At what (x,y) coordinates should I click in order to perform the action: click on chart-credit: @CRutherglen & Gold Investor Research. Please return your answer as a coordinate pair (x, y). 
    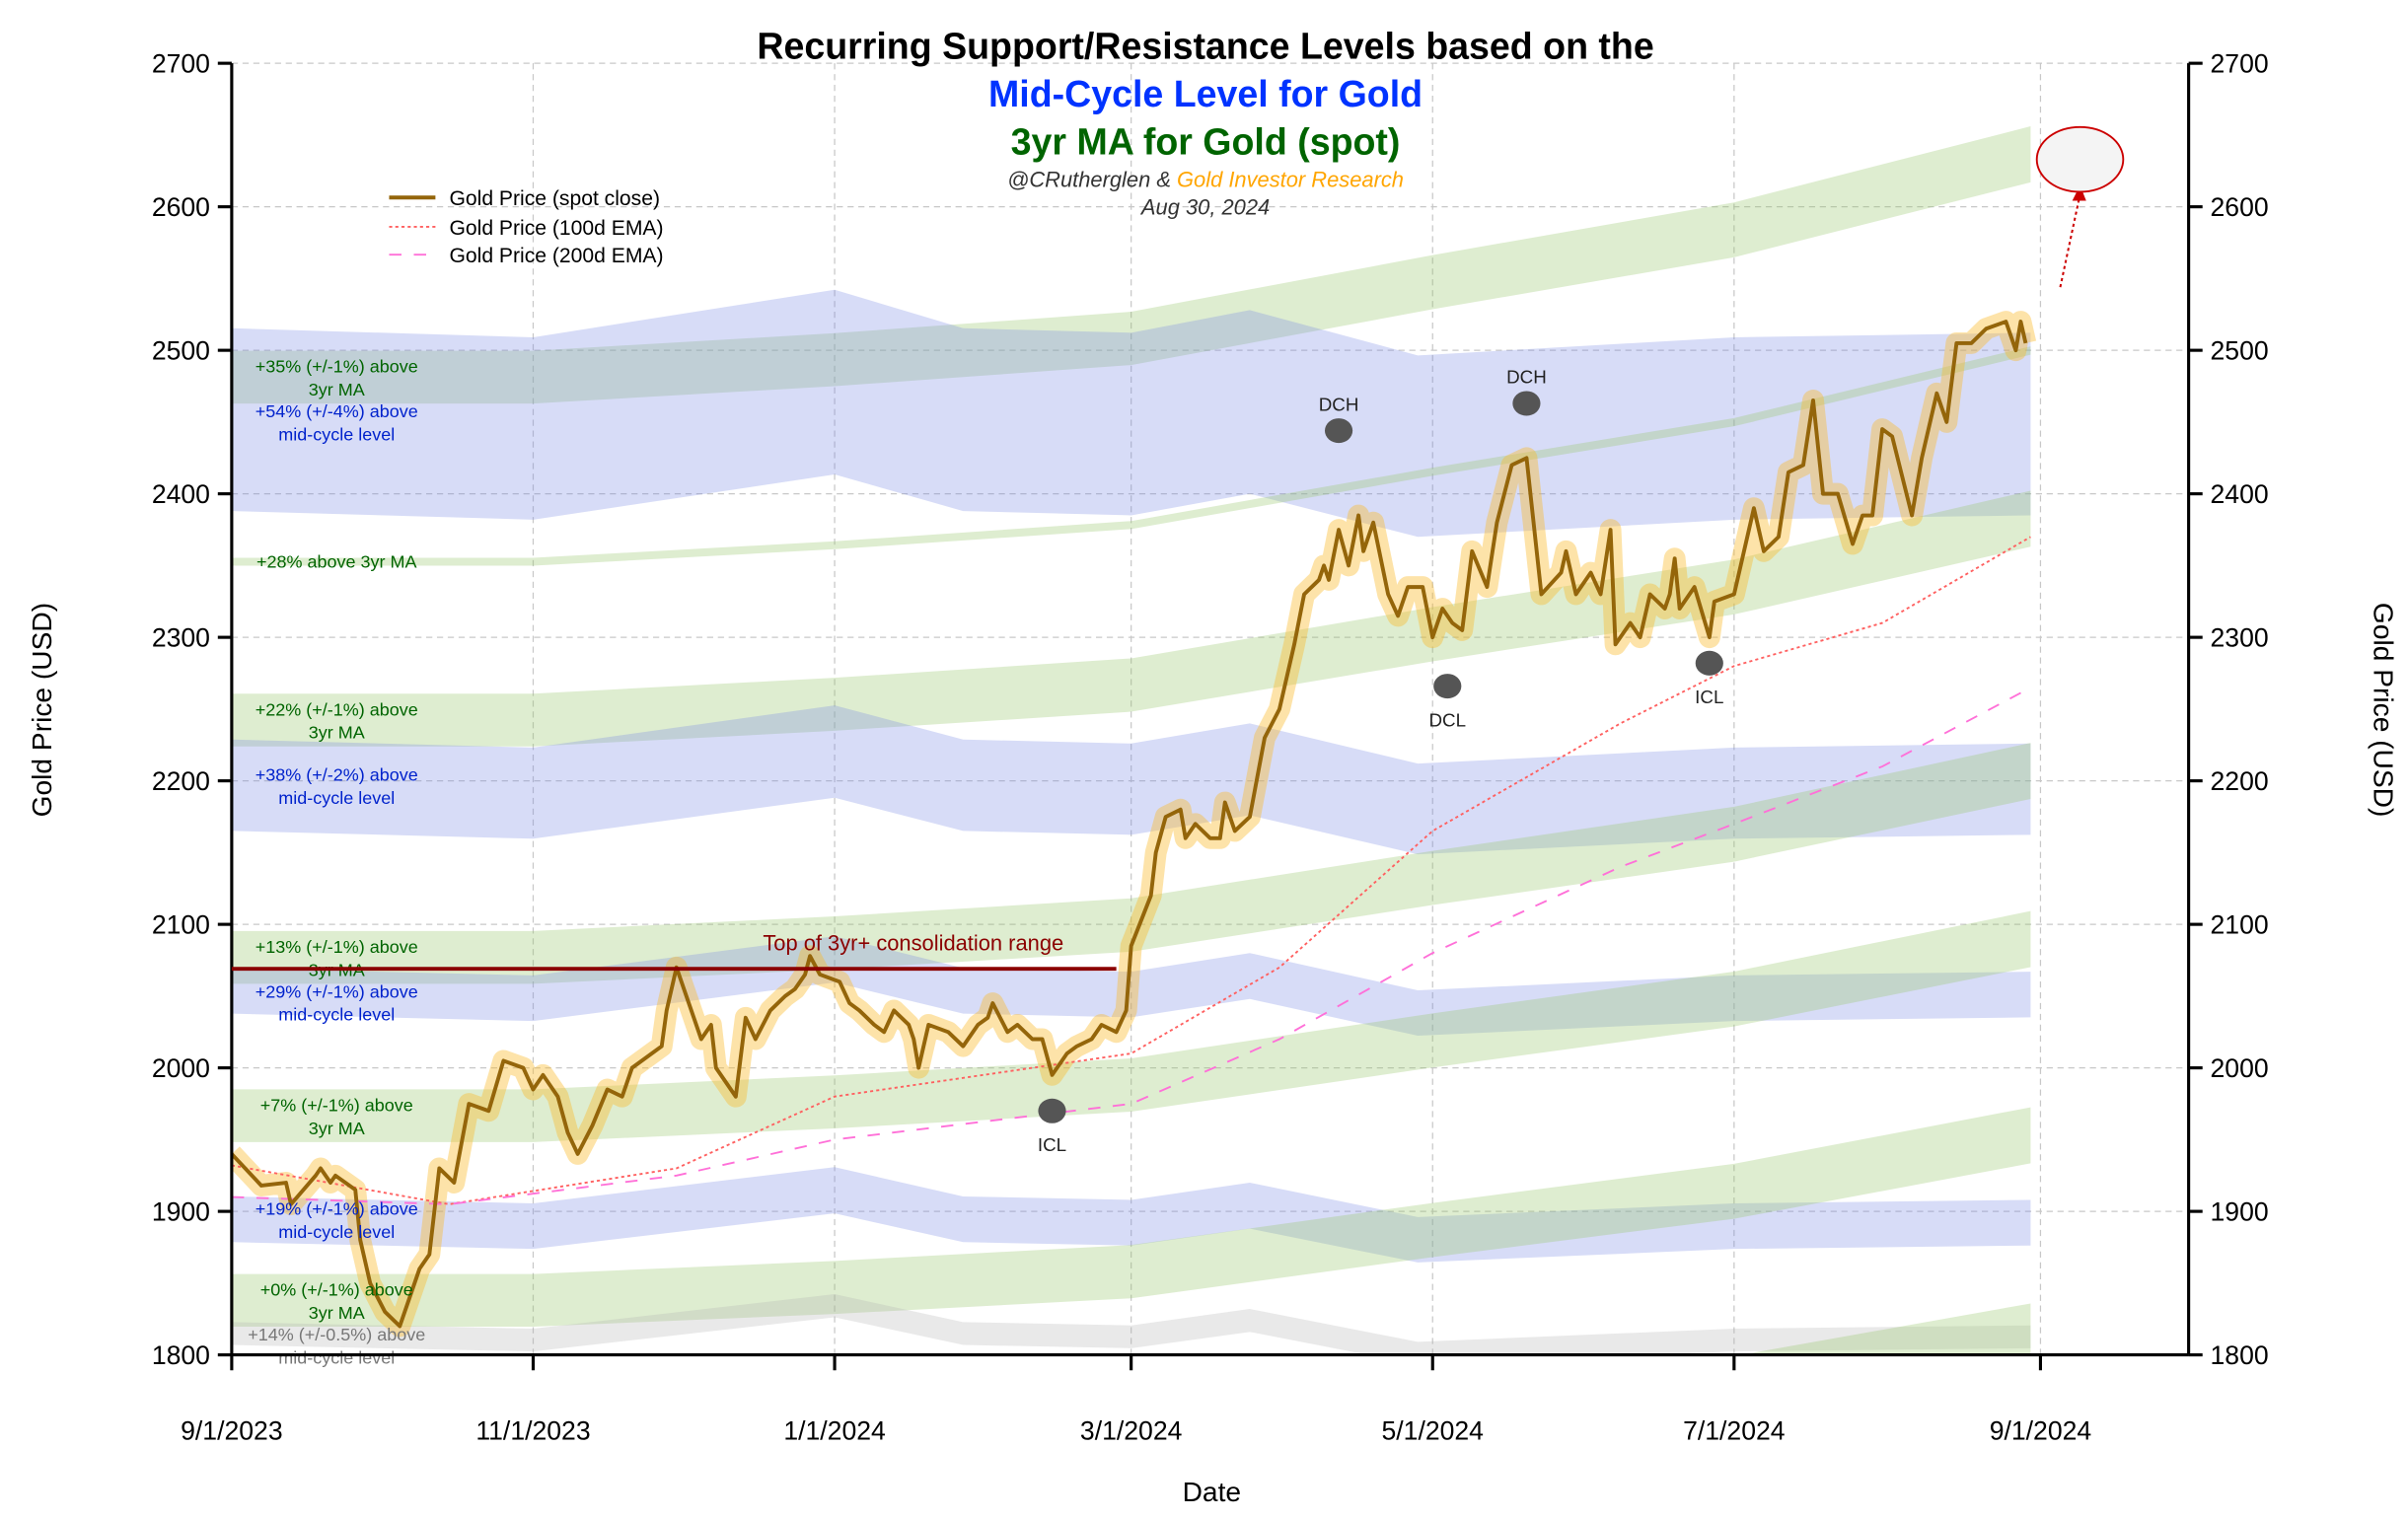
    Looking at the image, I should click on (1205, 179).